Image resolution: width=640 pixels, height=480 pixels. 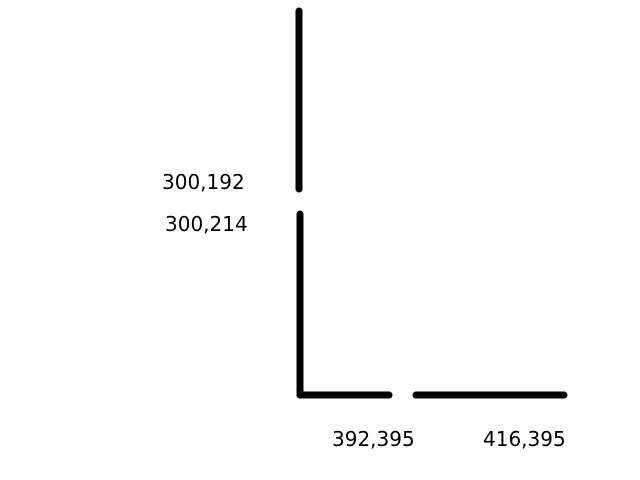 What do you see at coordinates (206, 224) in the screenshot?
I see `coordinate-label-lower-start: 300,214` at bounding box center [206, 224].